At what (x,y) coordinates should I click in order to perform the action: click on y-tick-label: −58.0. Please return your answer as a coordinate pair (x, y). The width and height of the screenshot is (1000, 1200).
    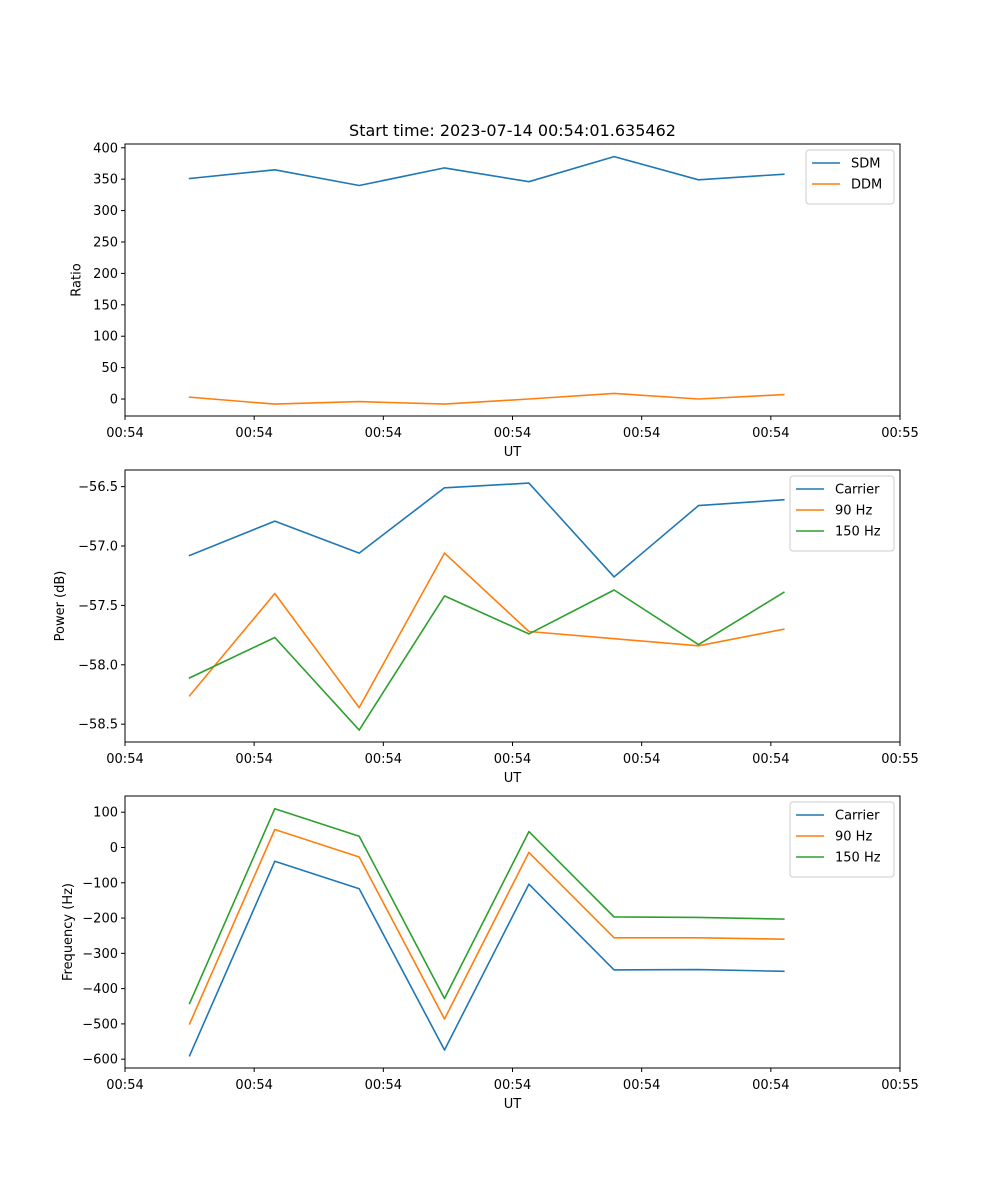
    Looking at the image, I should click on (98, 665).